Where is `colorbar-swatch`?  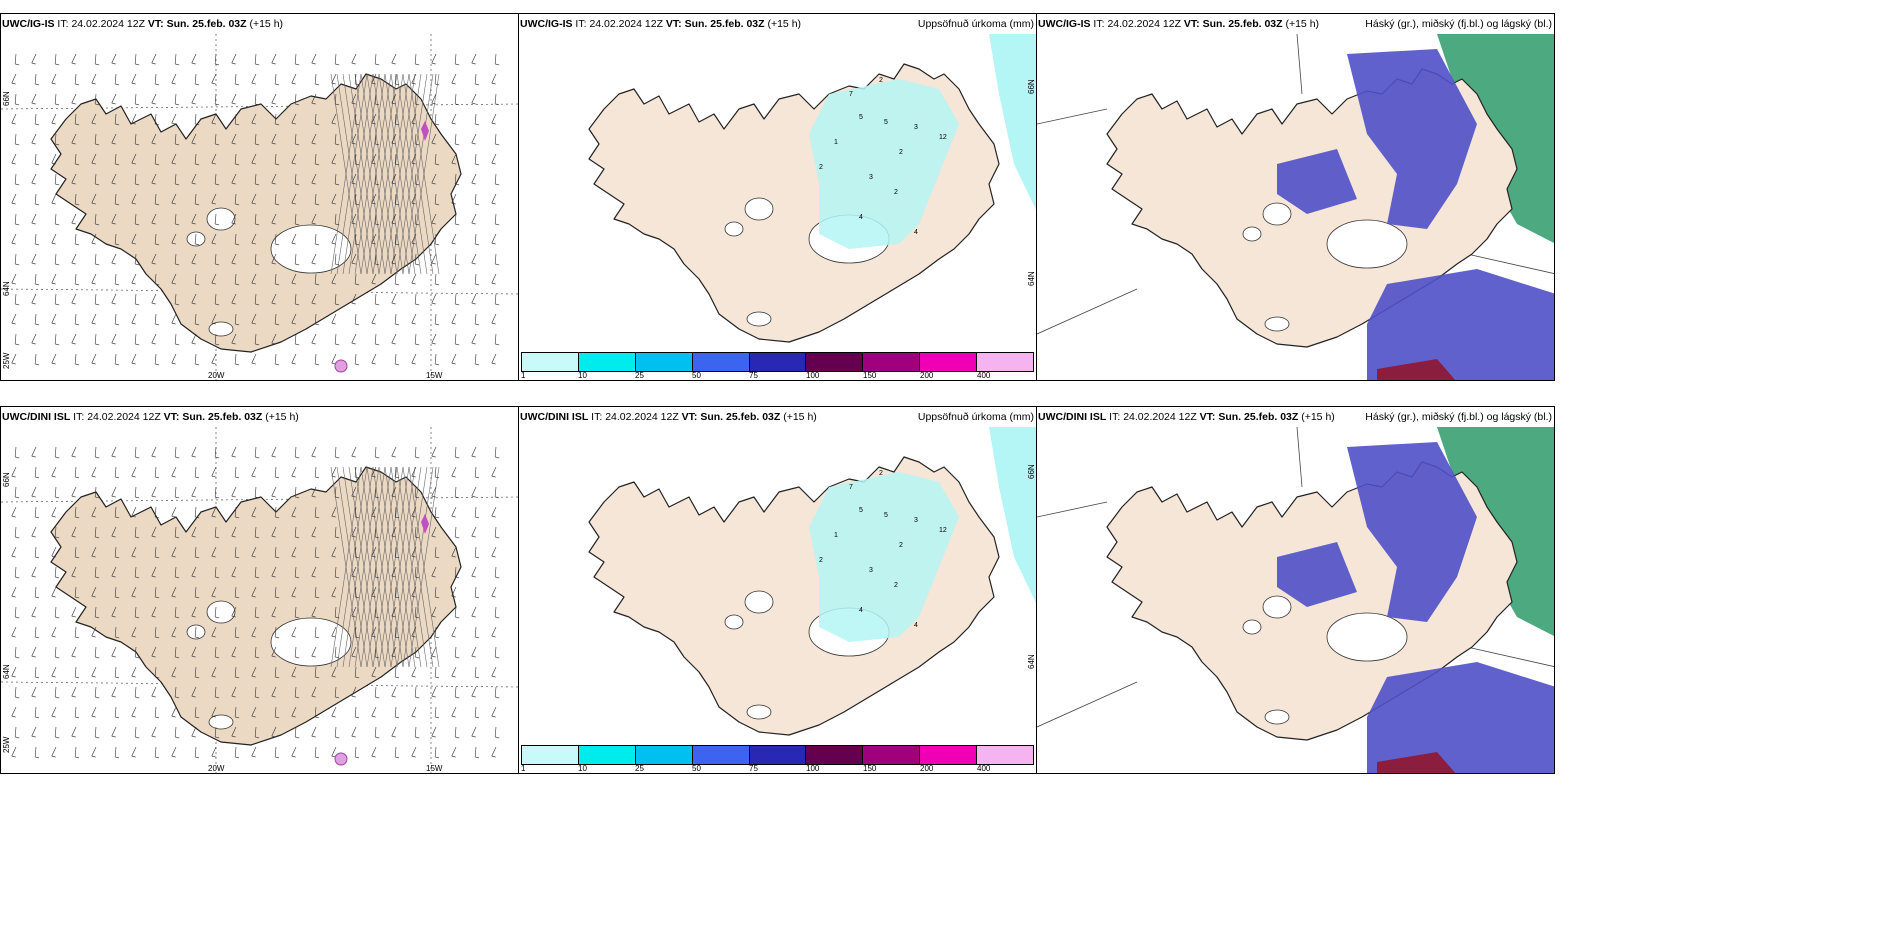 colorbar-swatch is located at coordinates (721, 362).